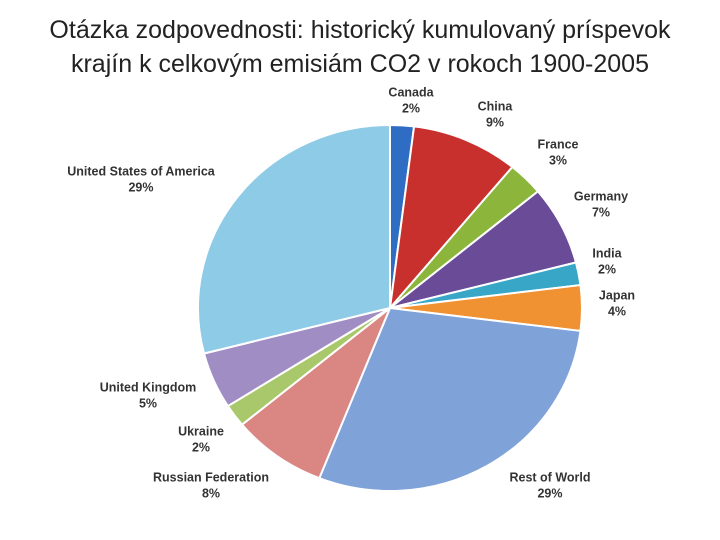 Image resolution: width=720 pixels, height=540 pixels. What do you see at coordinates (549, 477) in the screenshot?
I see `slice-label: Rest of World` at bounding box center [549, 477].